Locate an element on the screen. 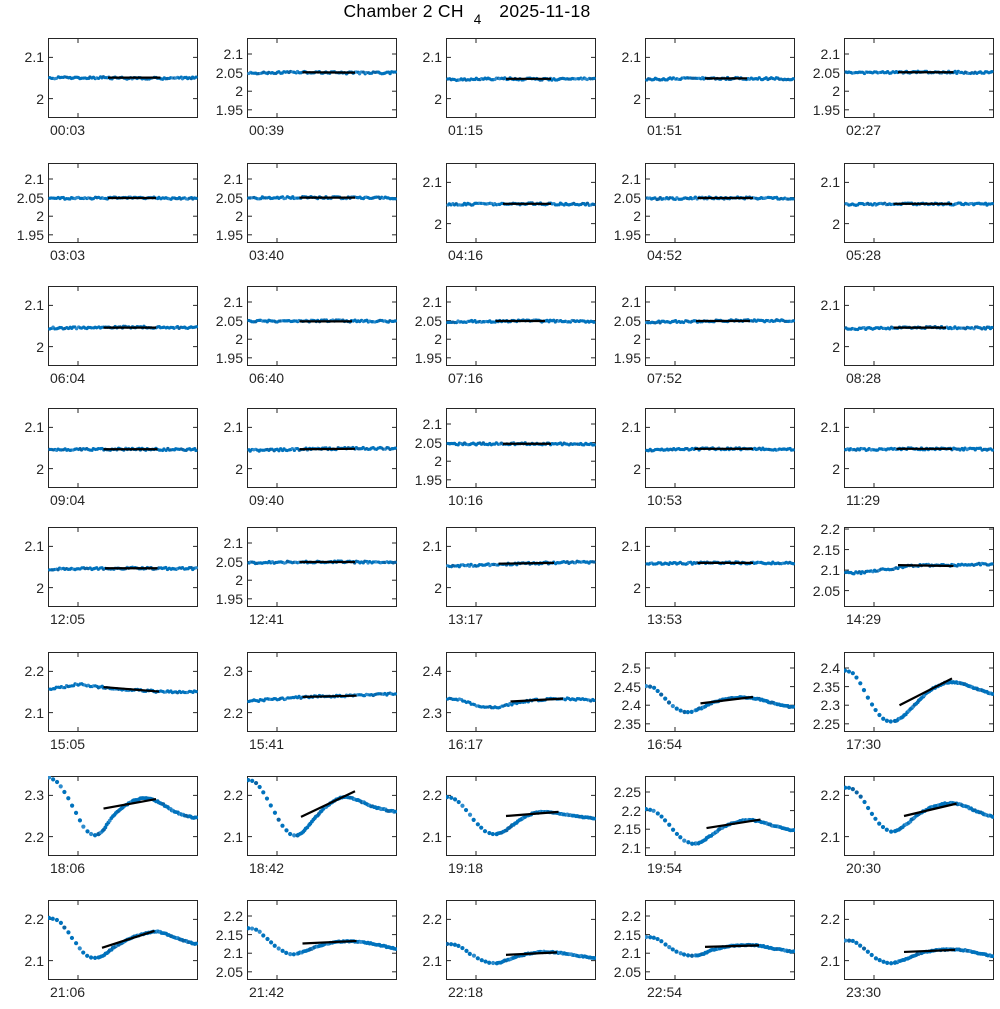 The height and width of the screenshot is (1009, 1000). subplot-time-label: 15:41 is located at coordinates (267, 744).